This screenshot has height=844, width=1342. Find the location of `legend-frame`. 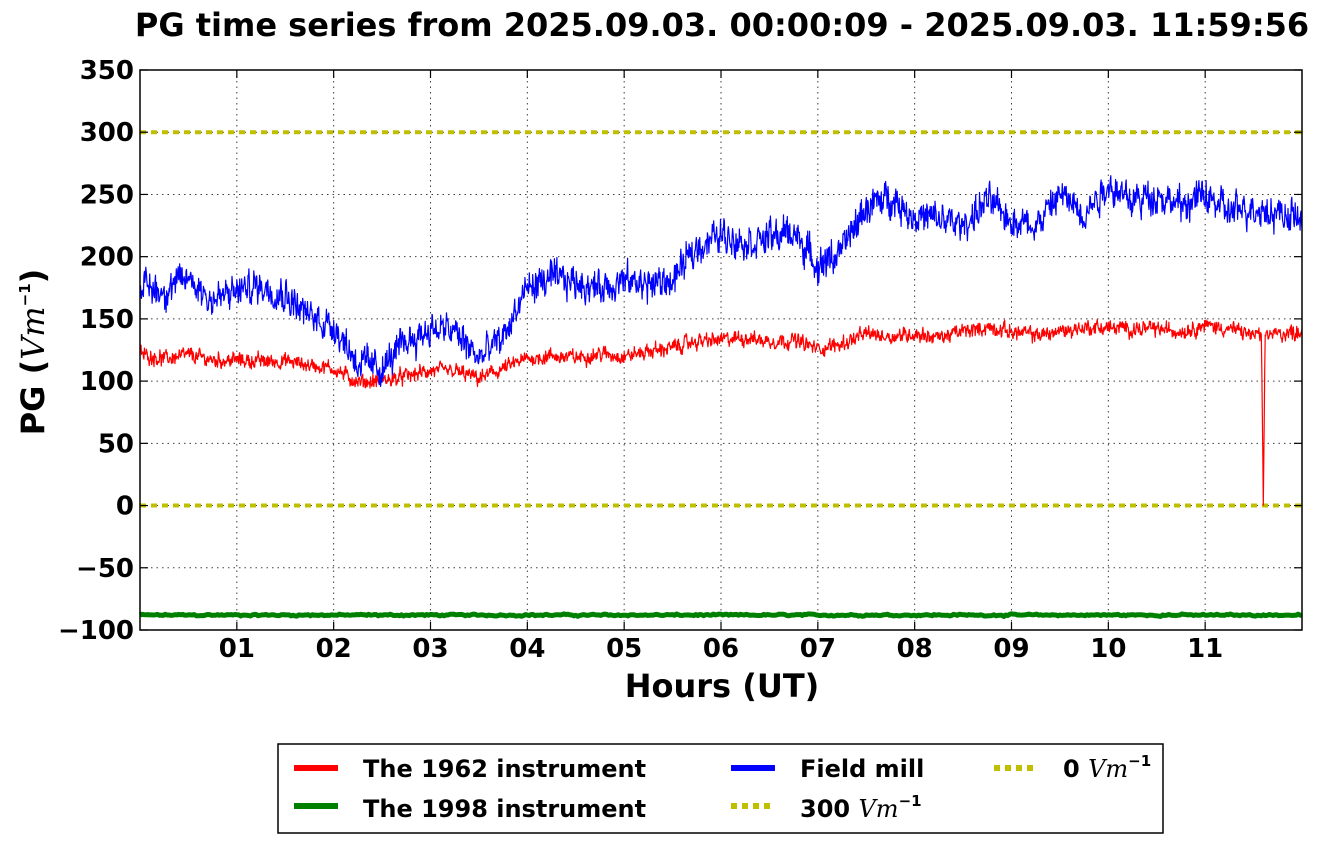

legend-frame is located at coordinates (720, 788).